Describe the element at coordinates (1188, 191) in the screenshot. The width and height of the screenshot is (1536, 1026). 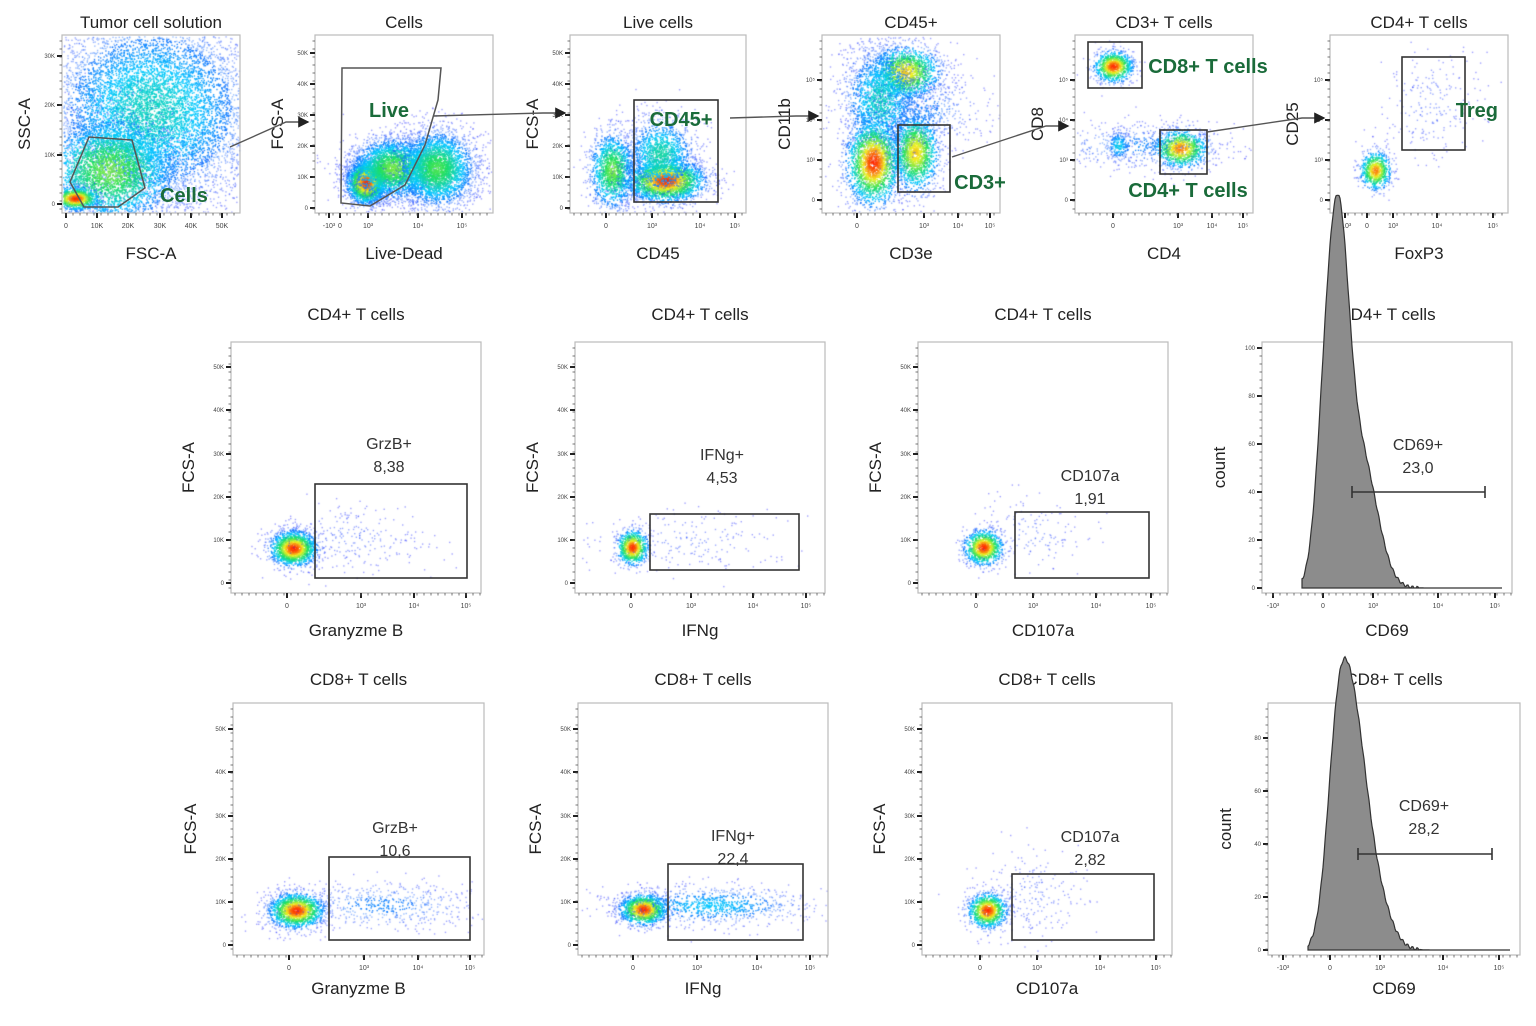
I see `gate-label: CD4+ T cells` at that location.